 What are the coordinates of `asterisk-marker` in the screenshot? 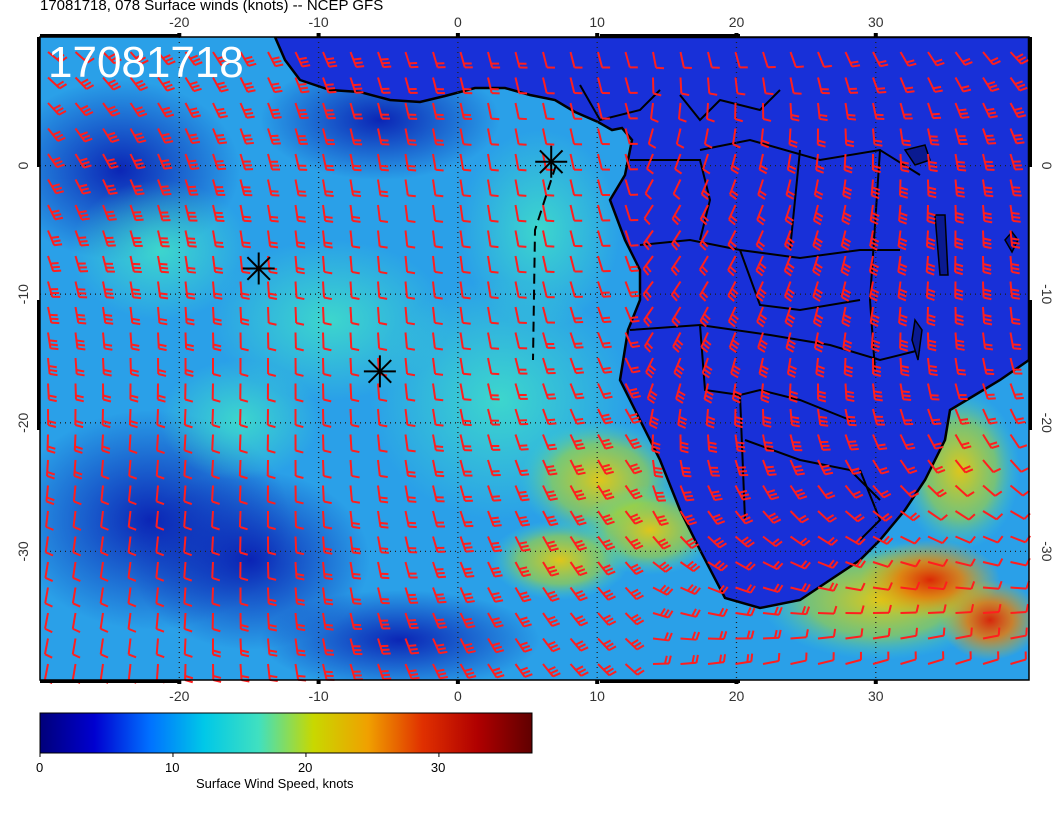 It's located at (258, 268).